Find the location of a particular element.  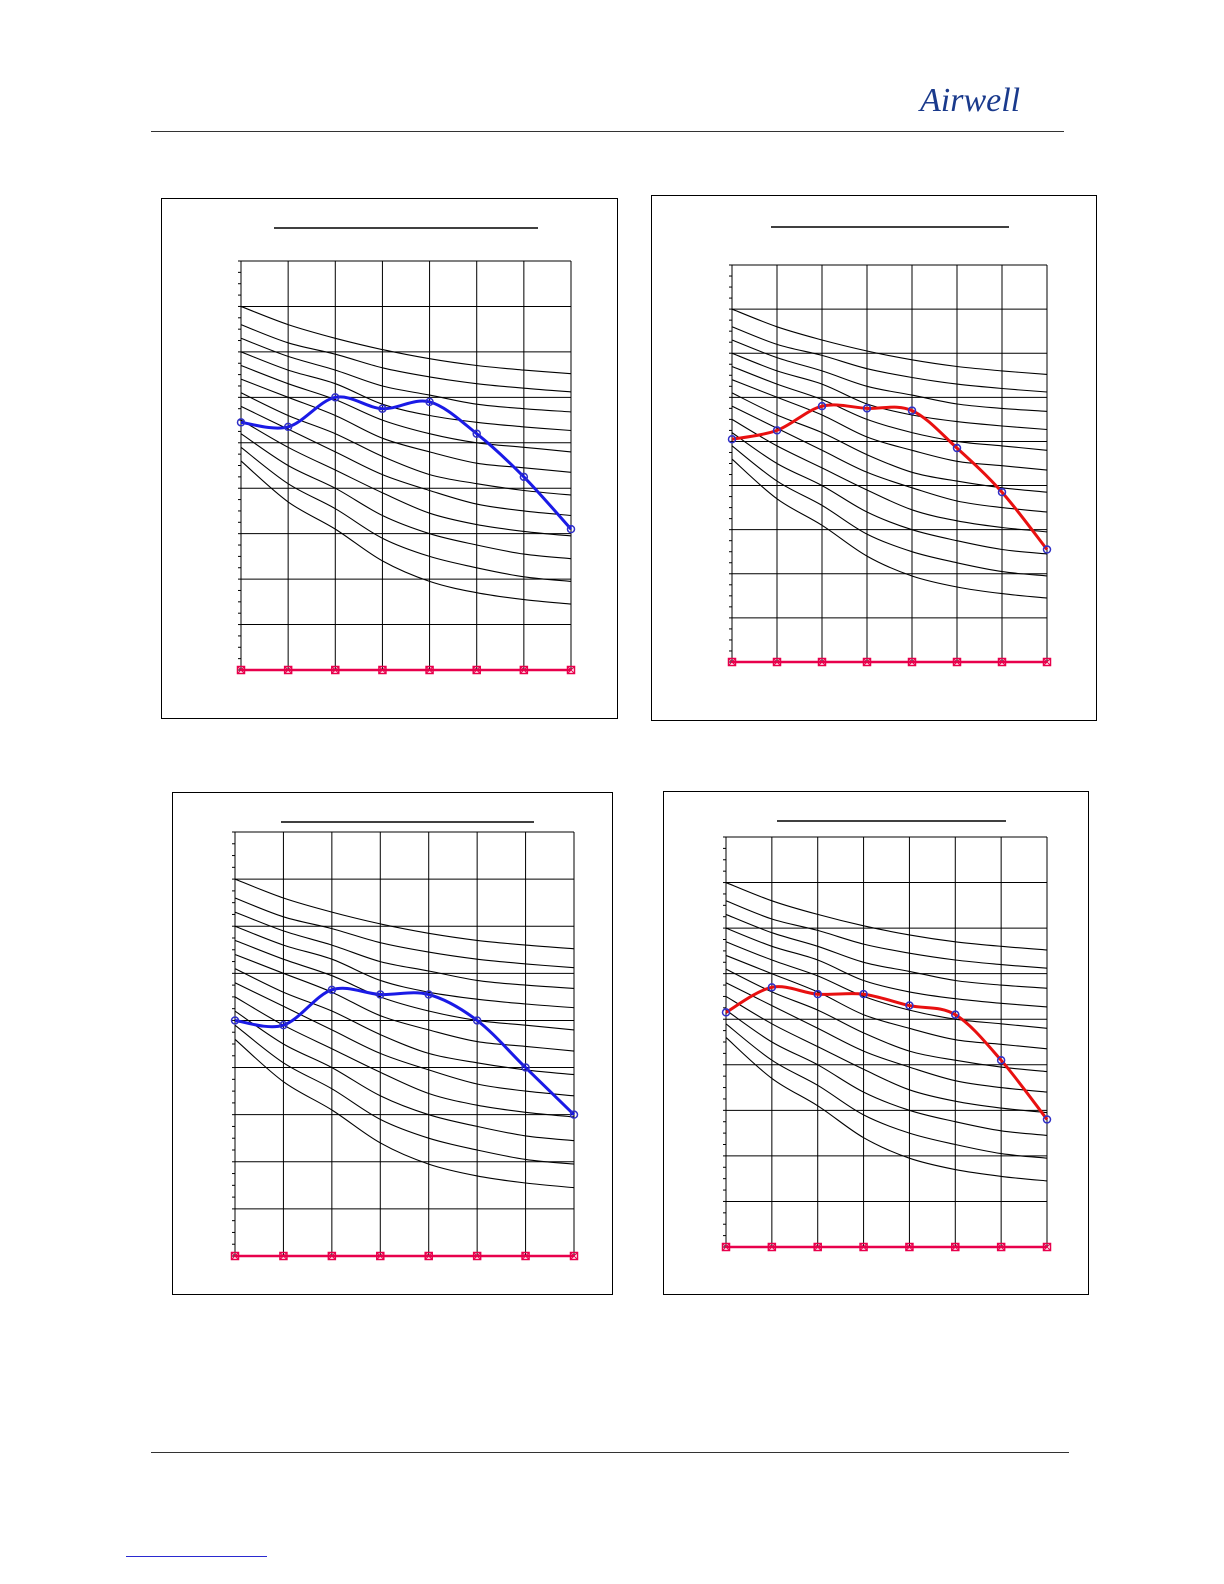

chart-panel-top-right is located at coordinates (874, 458).